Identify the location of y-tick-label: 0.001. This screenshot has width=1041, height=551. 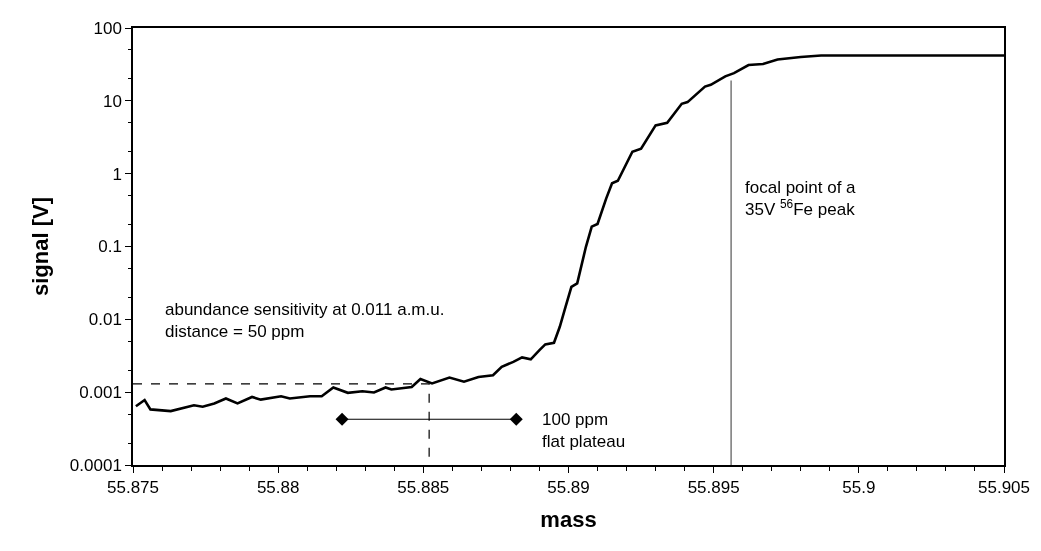
(100, 393).